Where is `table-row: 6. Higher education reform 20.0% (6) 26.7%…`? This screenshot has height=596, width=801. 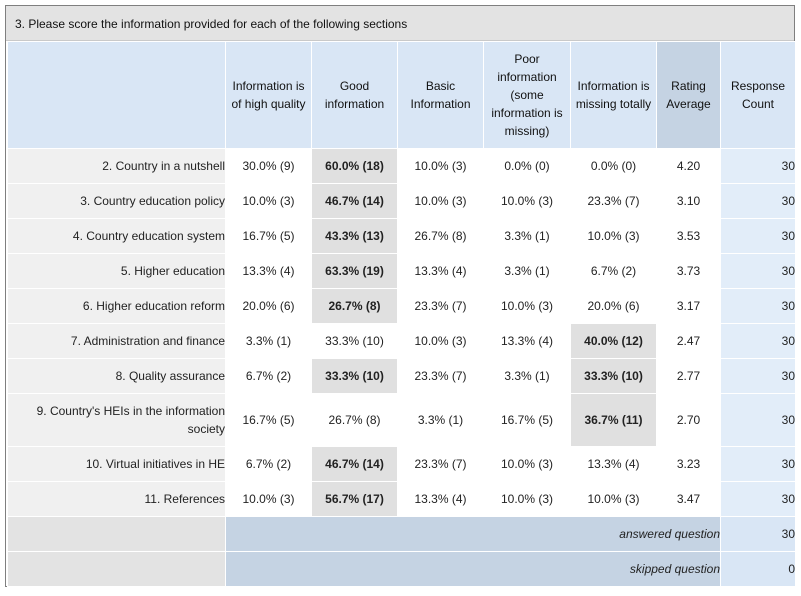 table-row: 6. Higher education reform 20.0% (6) 26.7%… is located at coordinates (401, 306).